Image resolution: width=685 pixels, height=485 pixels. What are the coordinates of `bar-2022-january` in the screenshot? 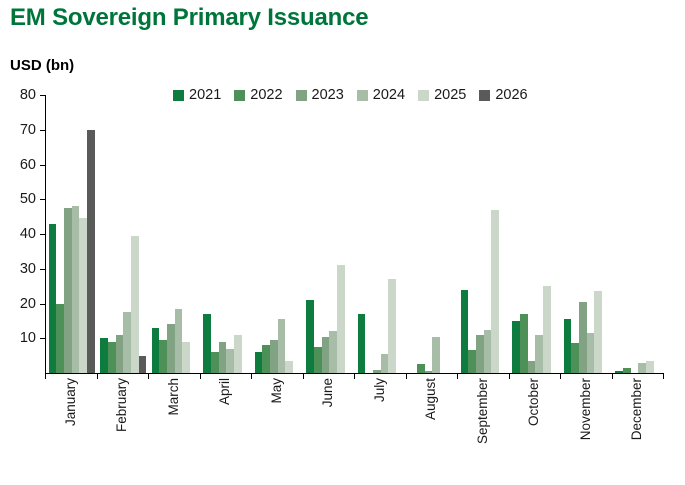 It's located at (60, 338).